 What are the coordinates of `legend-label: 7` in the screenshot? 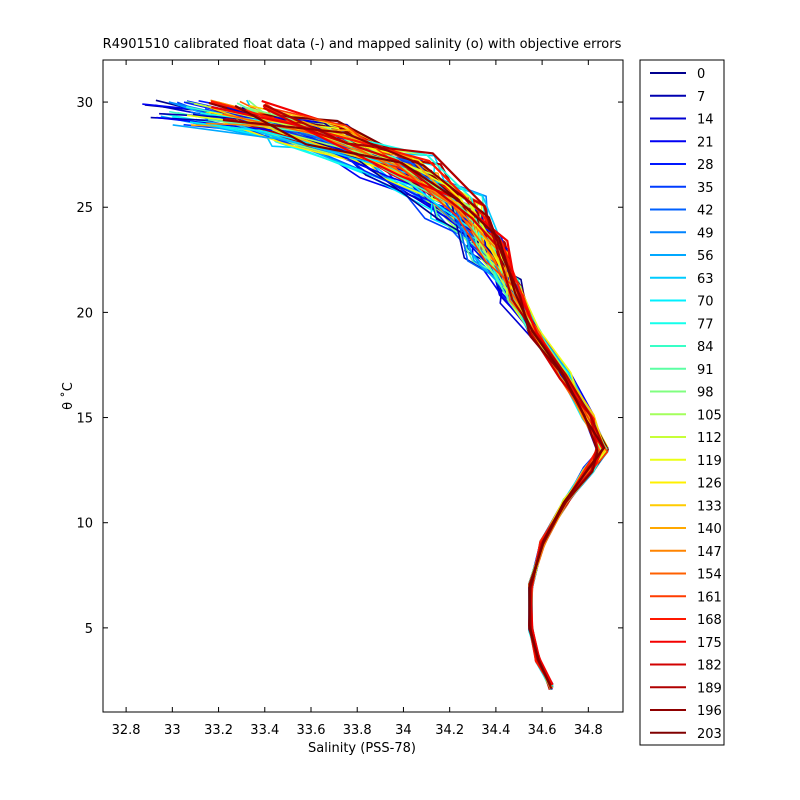 It's located at (701, 97).